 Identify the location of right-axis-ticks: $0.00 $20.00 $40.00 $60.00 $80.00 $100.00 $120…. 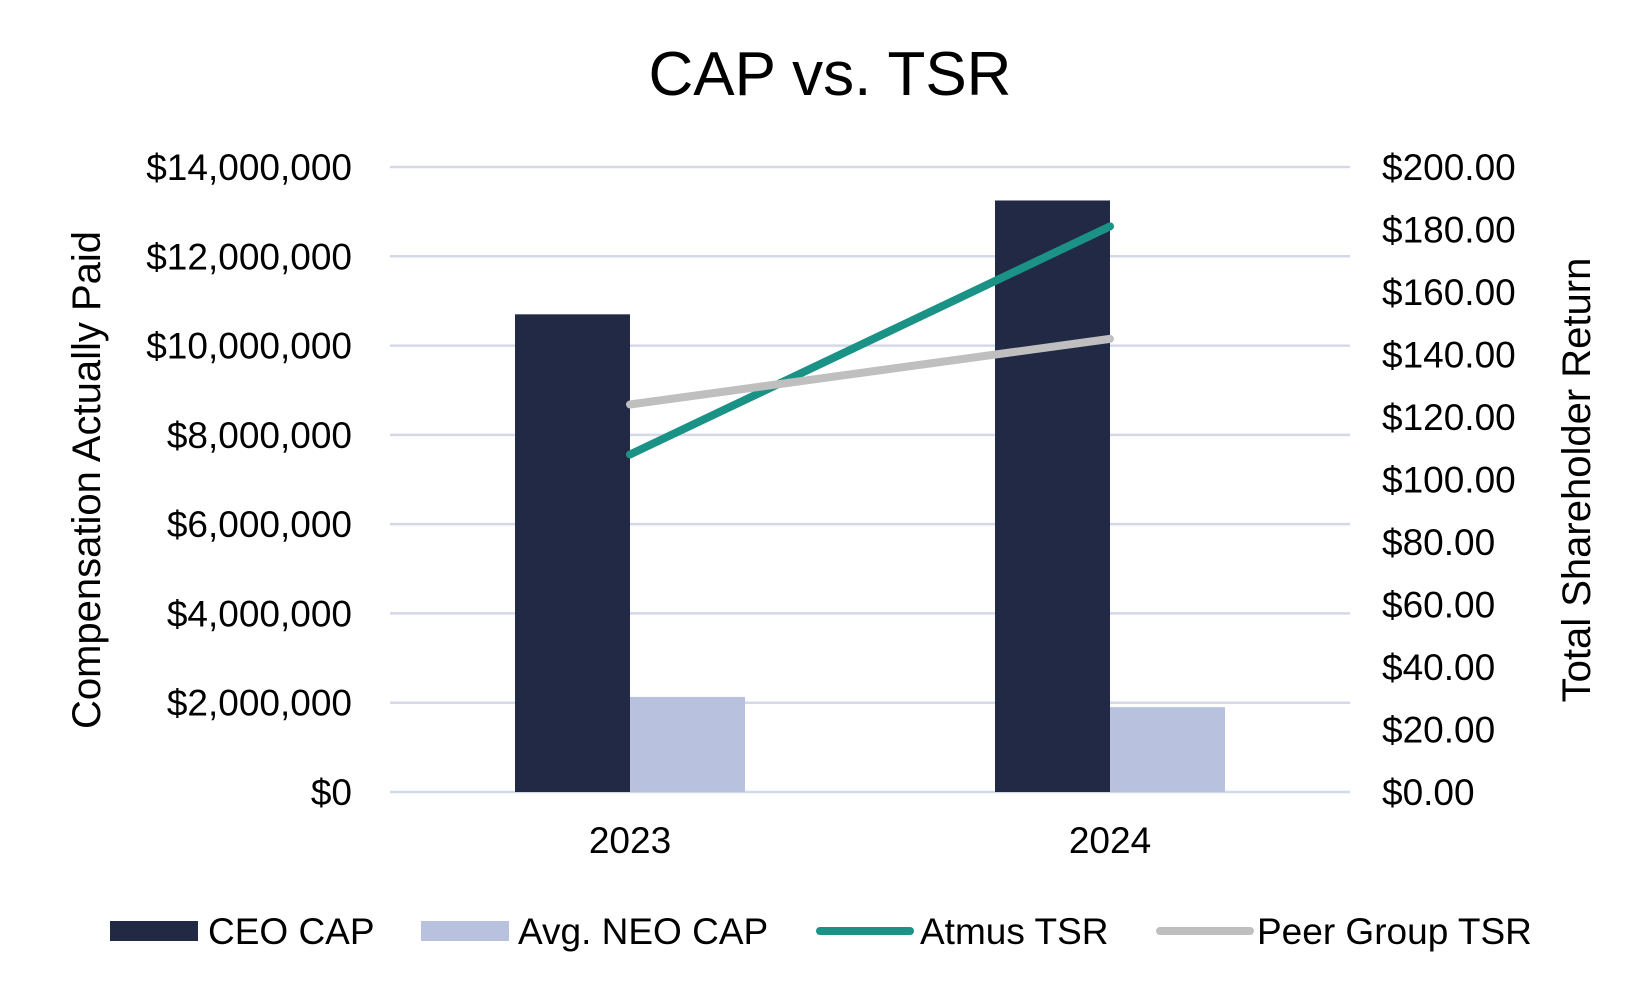
(1449, 480).